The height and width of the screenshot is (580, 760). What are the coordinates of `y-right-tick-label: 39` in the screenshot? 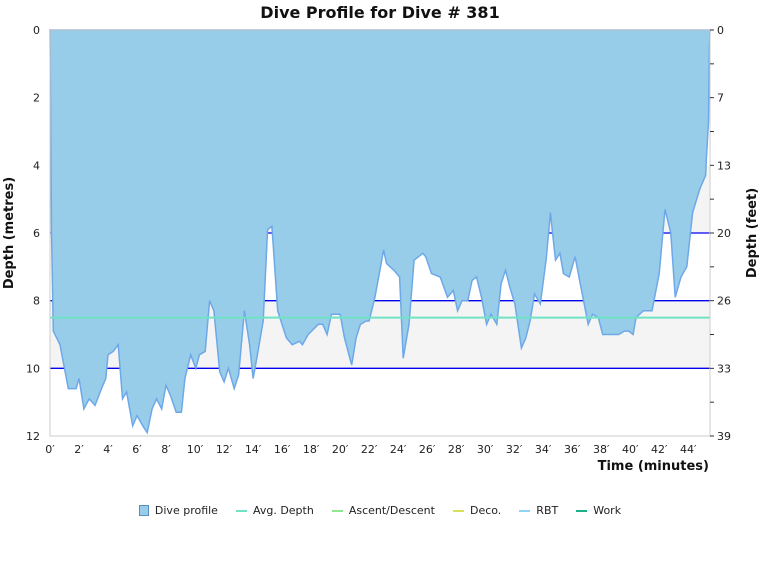 It's located at (724, 436).